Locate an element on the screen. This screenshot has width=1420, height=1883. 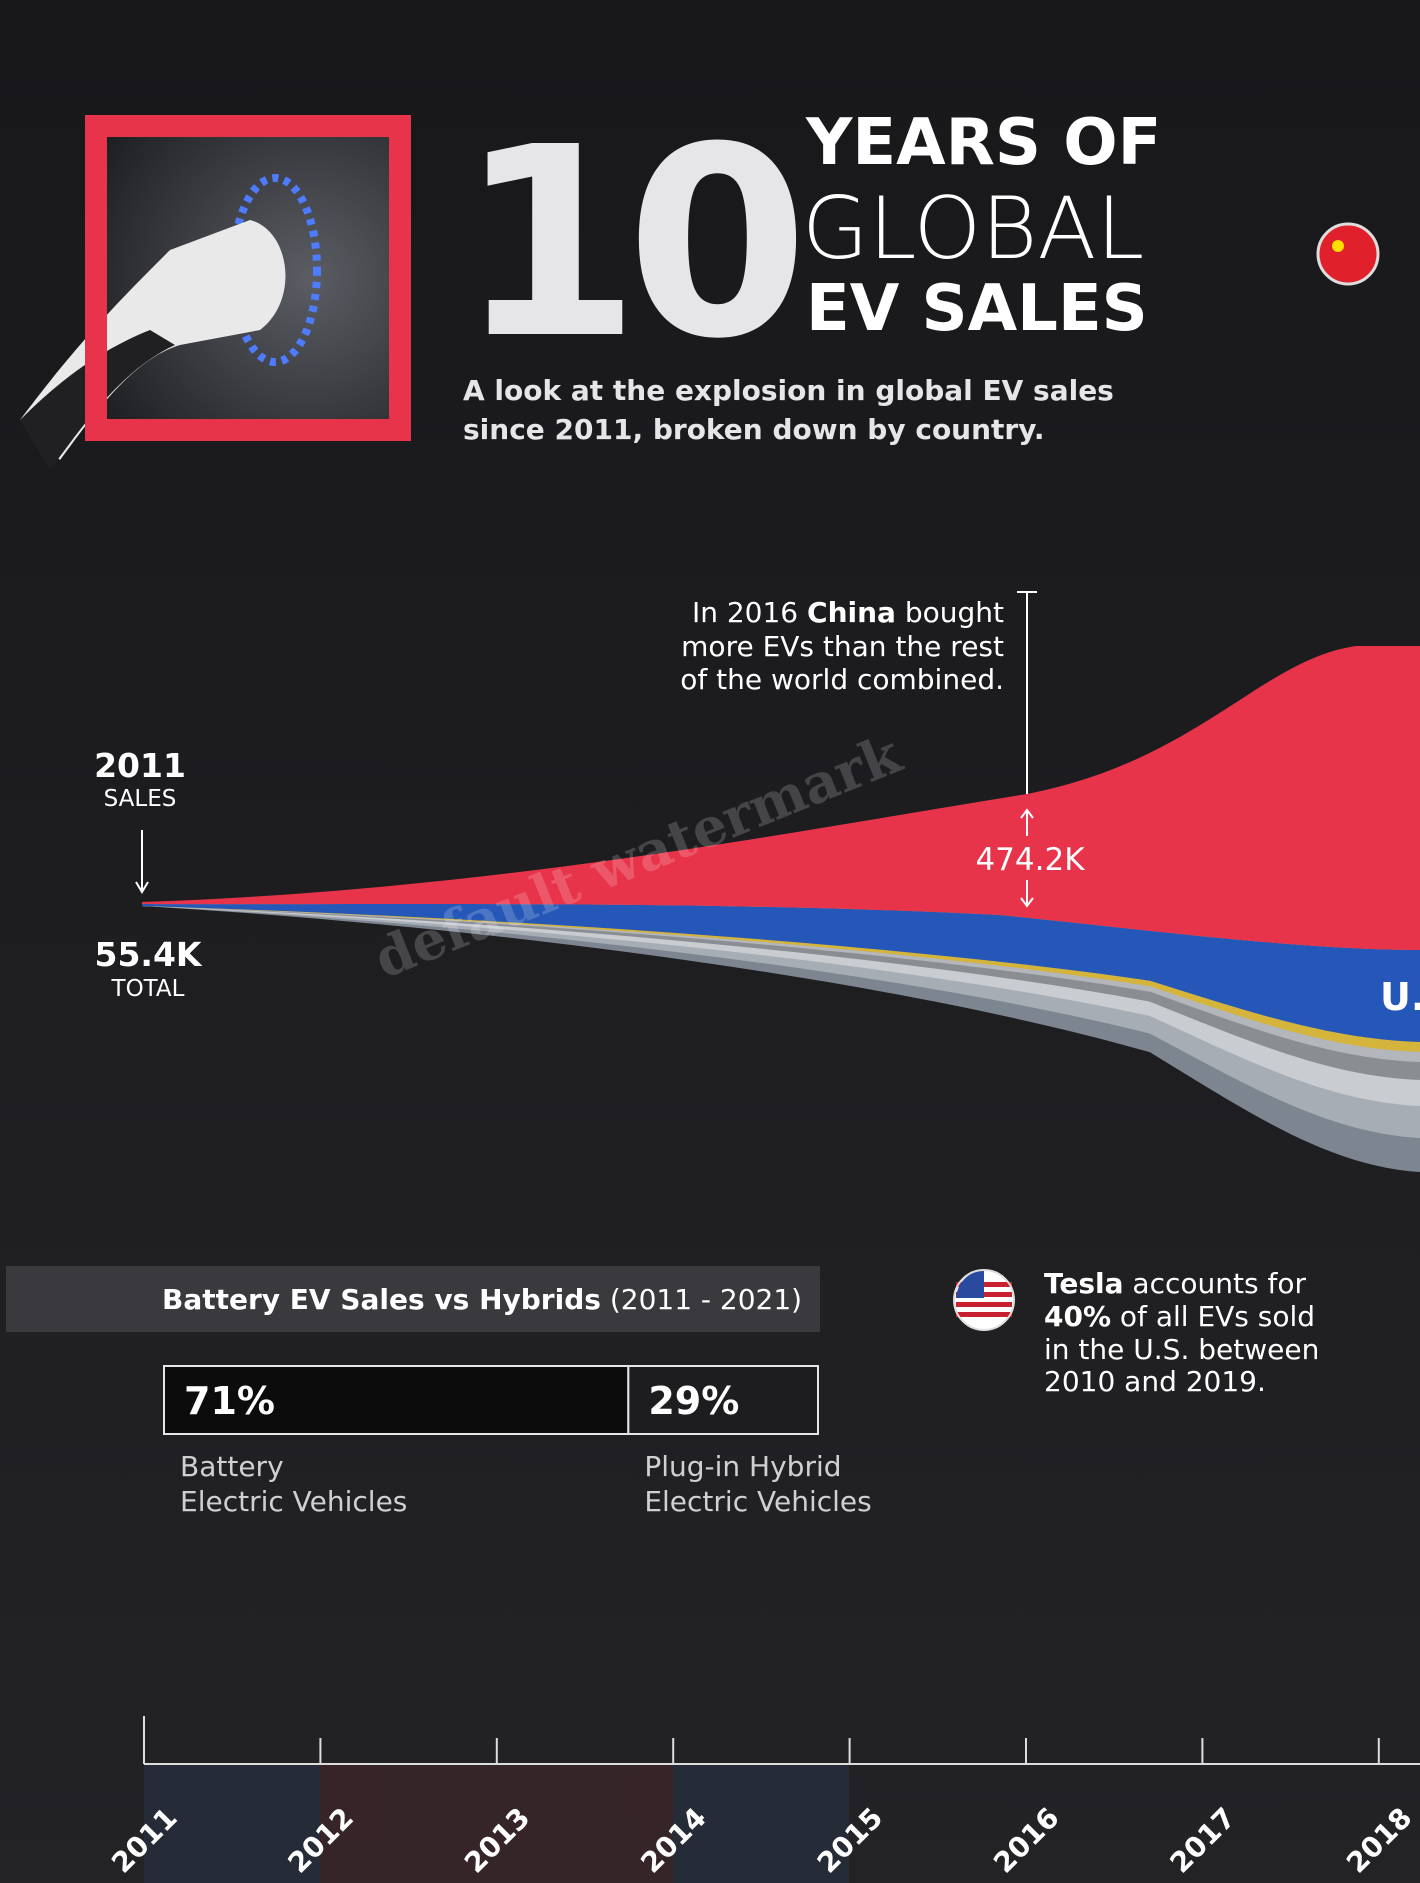
title-line: YEARS OF is located at coordinates (983, 143).